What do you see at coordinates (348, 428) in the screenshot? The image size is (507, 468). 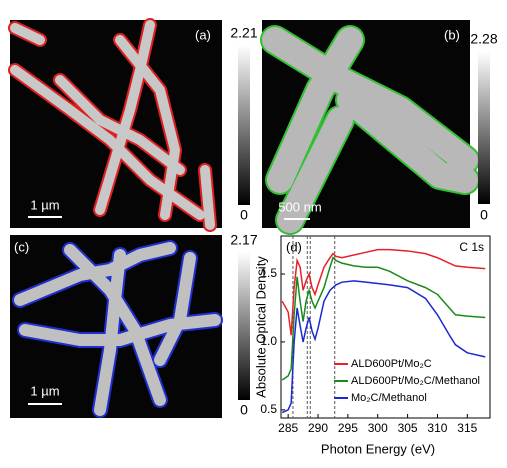 I see `x-tick-label: 295` at bounding box center [348, 428].